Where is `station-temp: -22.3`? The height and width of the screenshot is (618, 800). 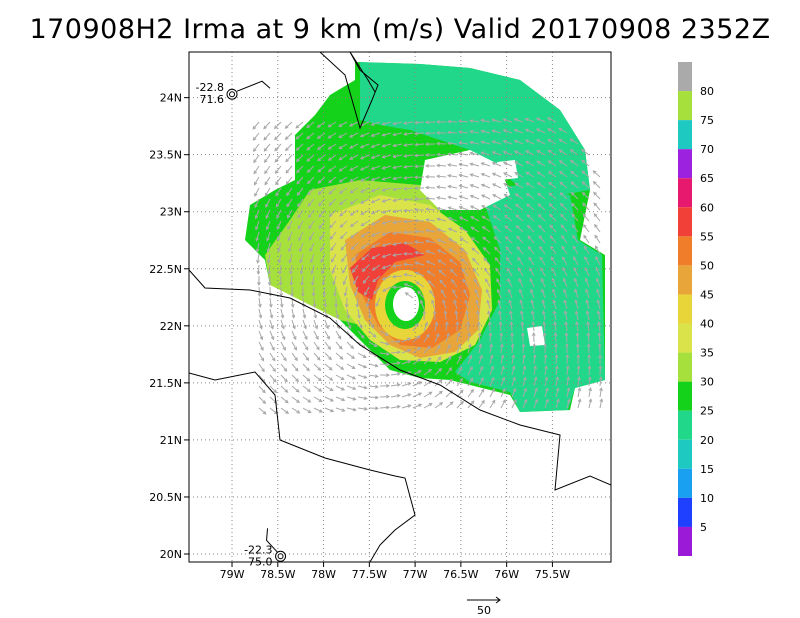
station-temp: -22.3 is located at coordinates (258, 549).